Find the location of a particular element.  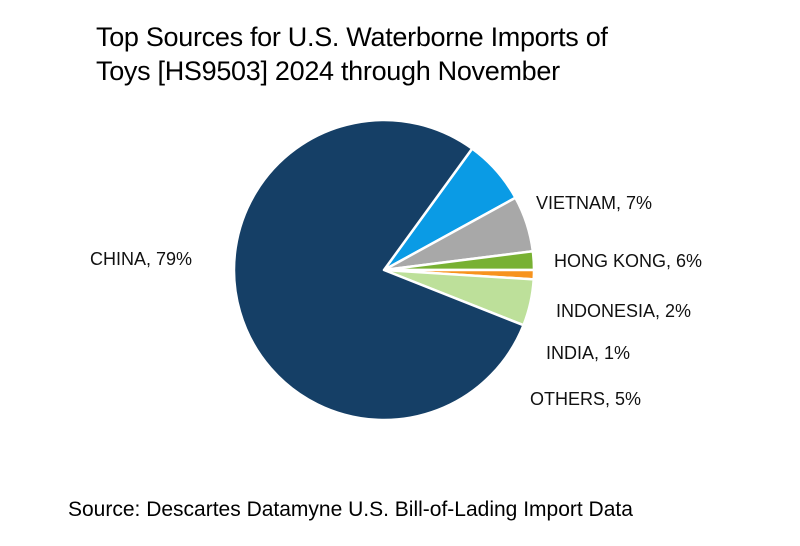

label-indonesia: INDONESIA, 2% is located at coordinates (624, 311).